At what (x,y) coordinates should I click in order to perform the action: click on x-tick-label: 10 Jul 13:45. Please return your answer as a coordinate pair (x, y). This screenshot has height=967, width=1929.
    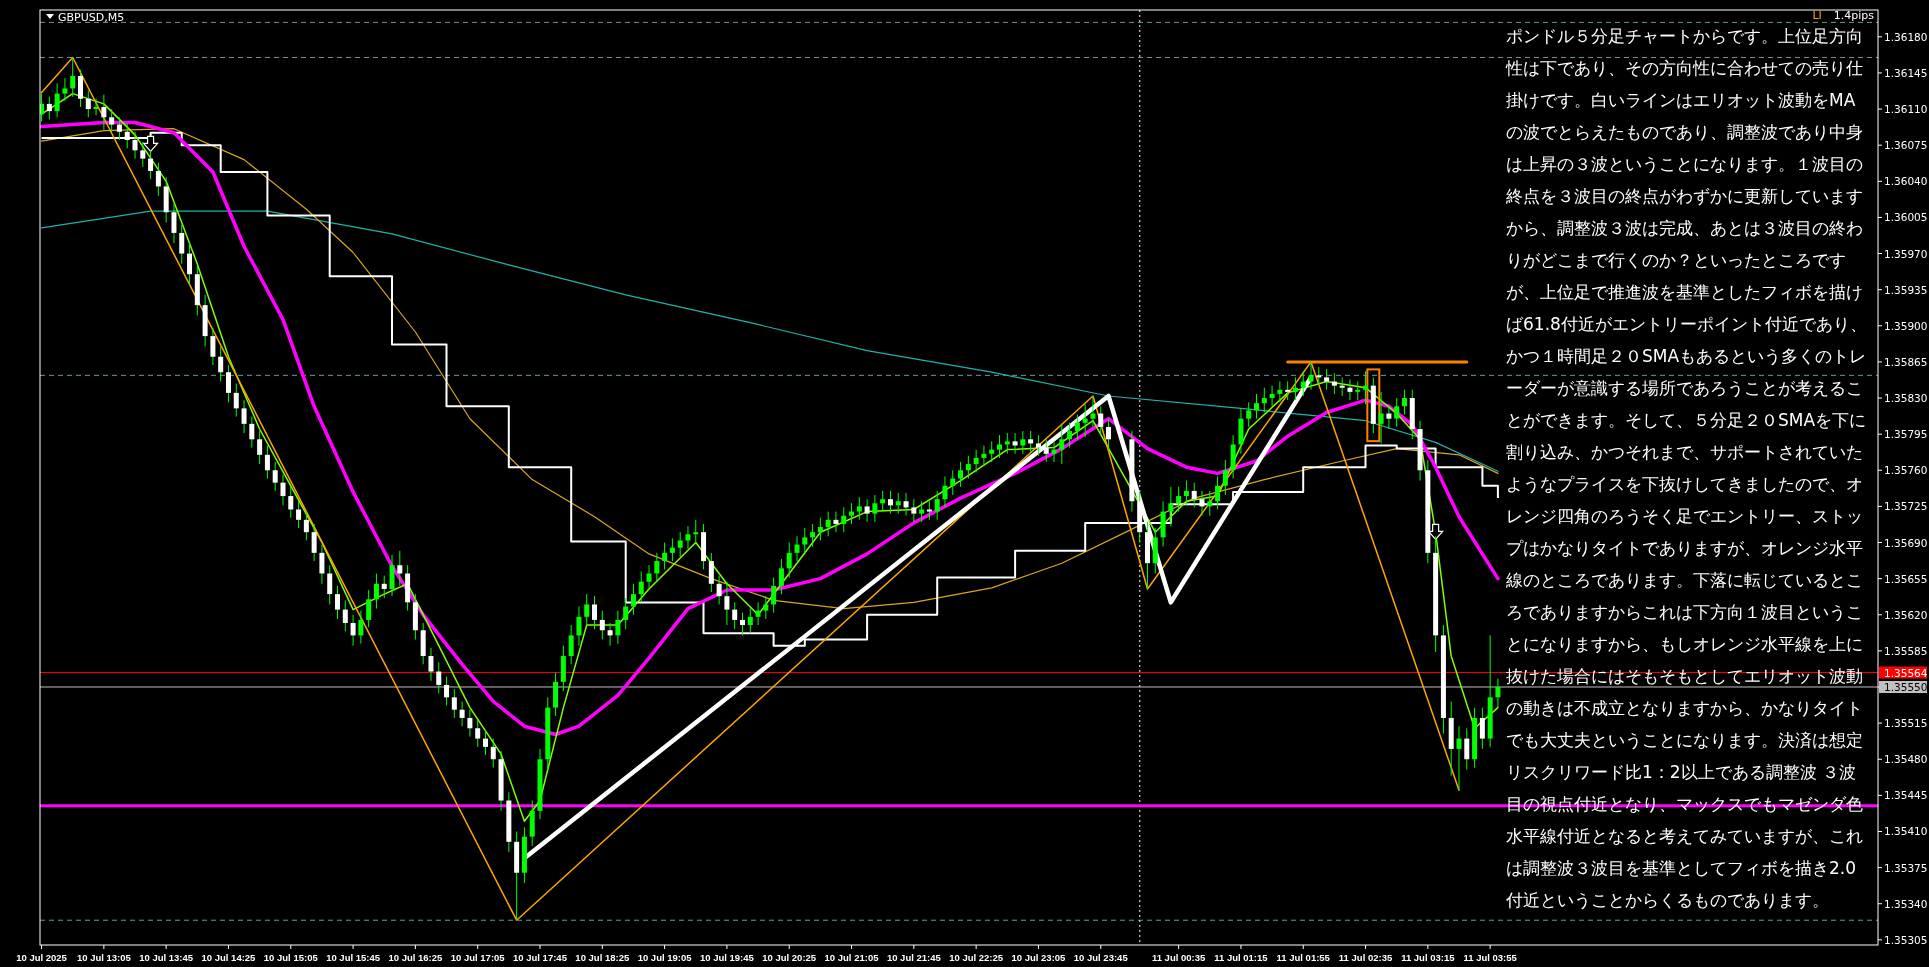
    Looking at the image, I should click on (166, 957).